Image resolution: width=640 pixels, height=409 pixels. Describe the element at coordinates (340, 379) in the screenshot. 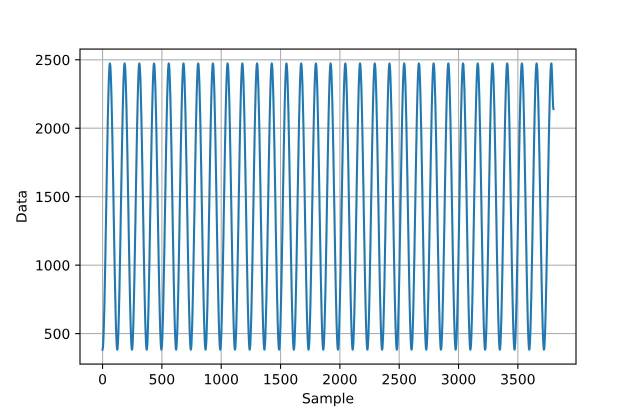

I see `x-tick-label: 2000` at that location.